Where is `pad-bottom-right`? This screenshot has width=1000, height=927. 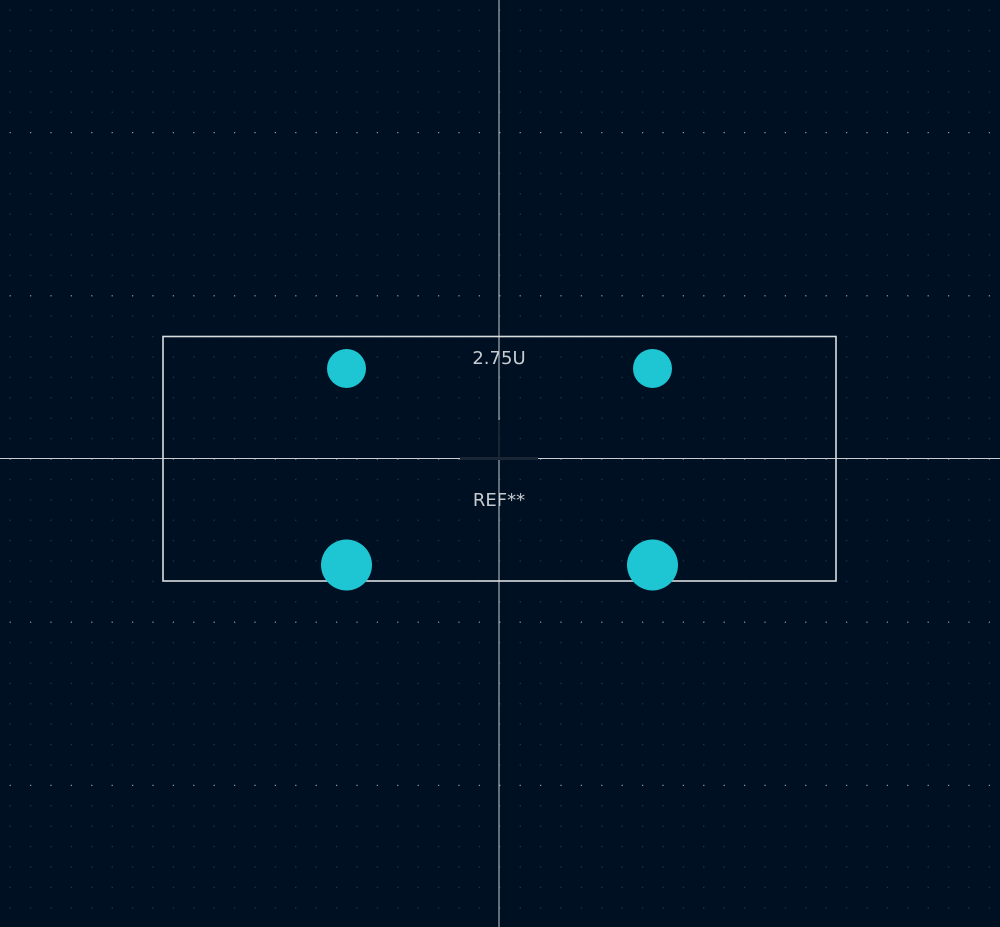
pad-bottom-right is located at coordinates (652, 565).